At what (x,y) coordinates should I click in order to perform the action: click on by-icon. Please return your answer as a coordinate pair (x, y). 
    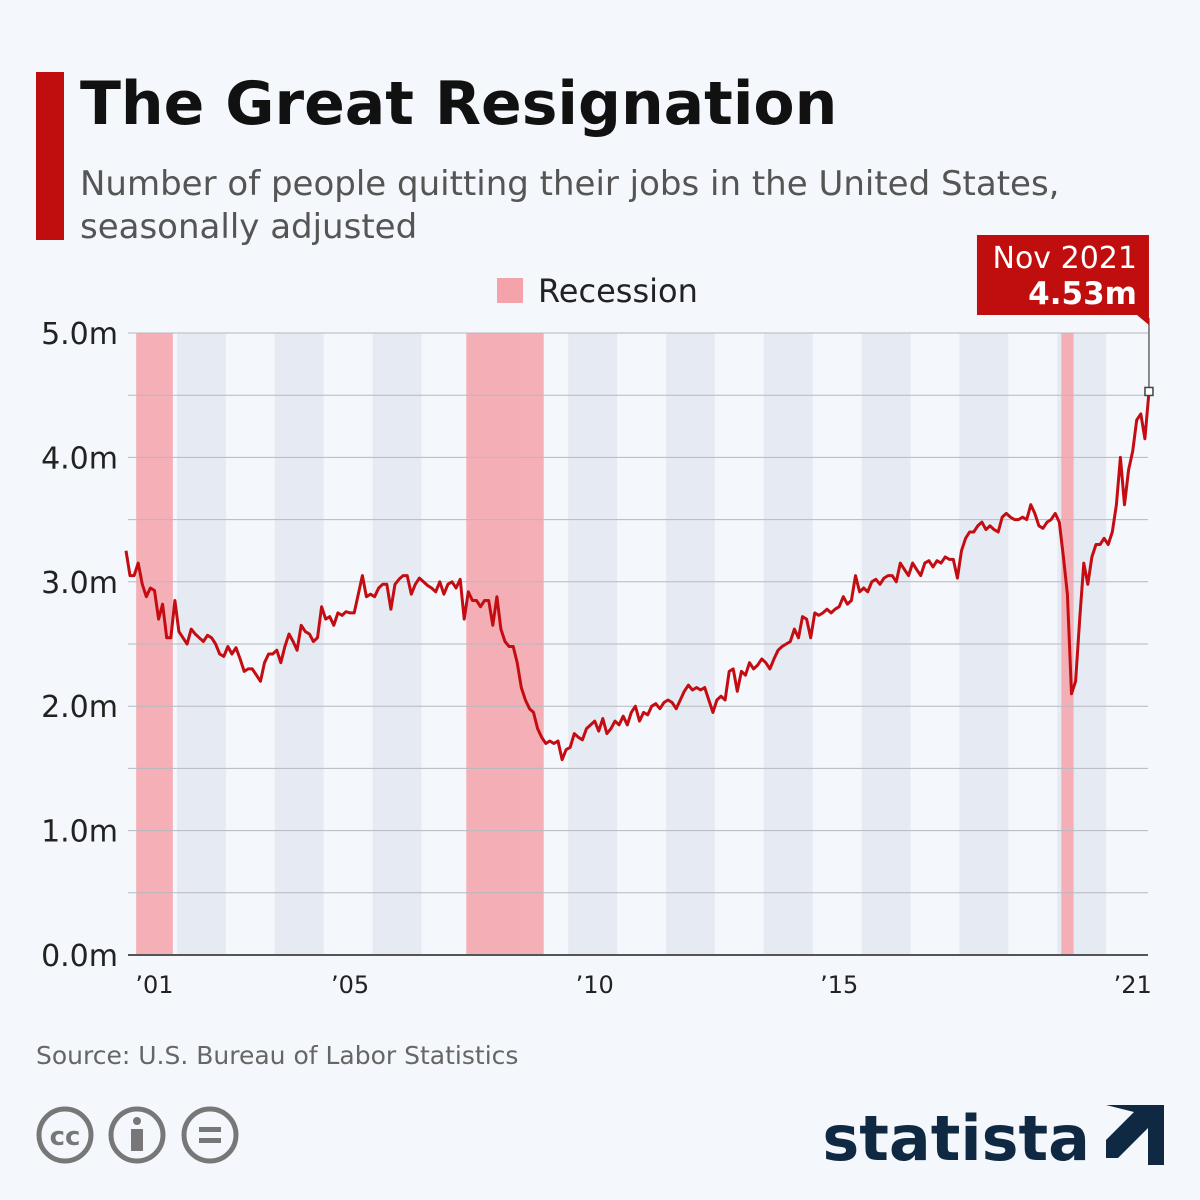
    Looking at the image, I should click on (137, 1135).